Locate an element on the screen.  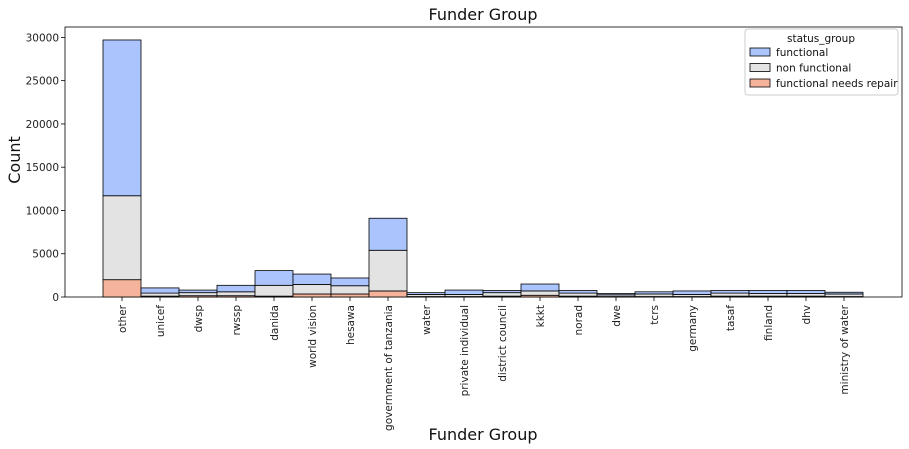
y-tick-label: 0 is located at coordinates (55, 298).